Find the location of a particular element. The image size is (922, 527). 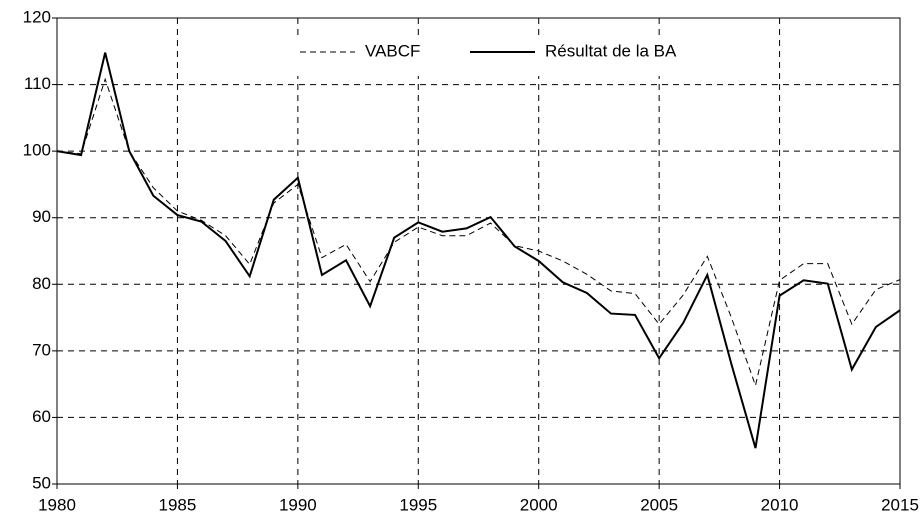

y-tick-label: 100 is located at coordinates (37, 150).